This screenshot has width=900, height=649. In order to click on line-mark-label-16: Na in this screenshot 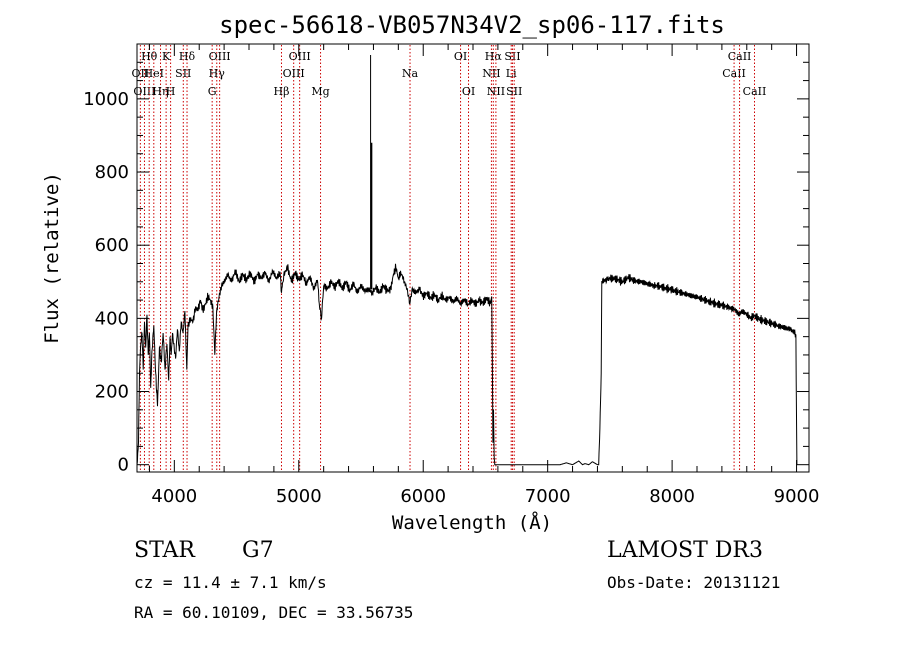, I will do `click(410, 73)`.